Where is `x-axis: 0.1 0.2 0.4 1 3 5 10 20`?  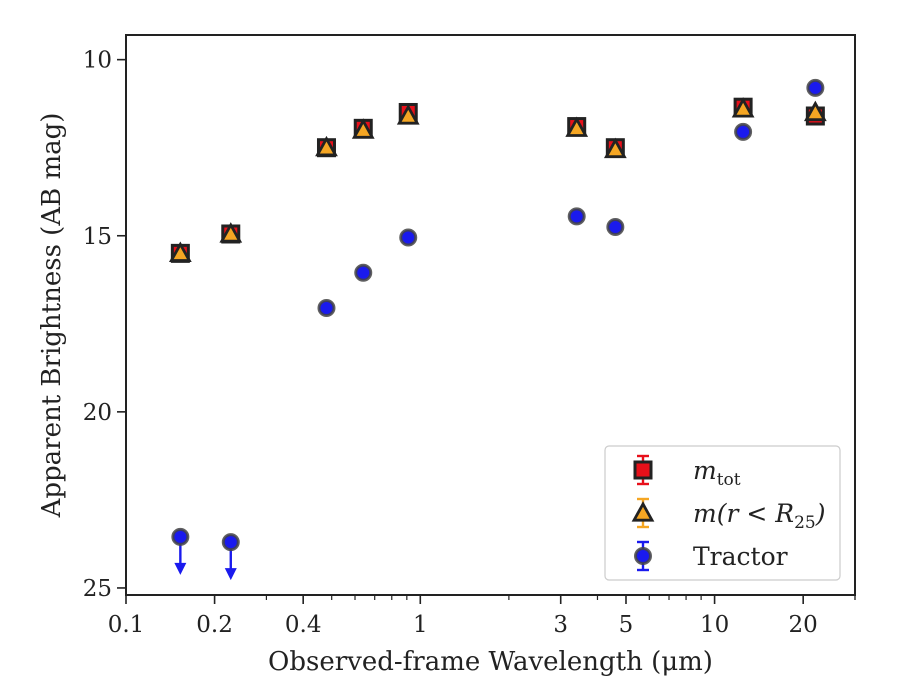 x-axis: 0.1 0.2 0.4 1 3 5 10 20 is located at coordinates (482, 616).